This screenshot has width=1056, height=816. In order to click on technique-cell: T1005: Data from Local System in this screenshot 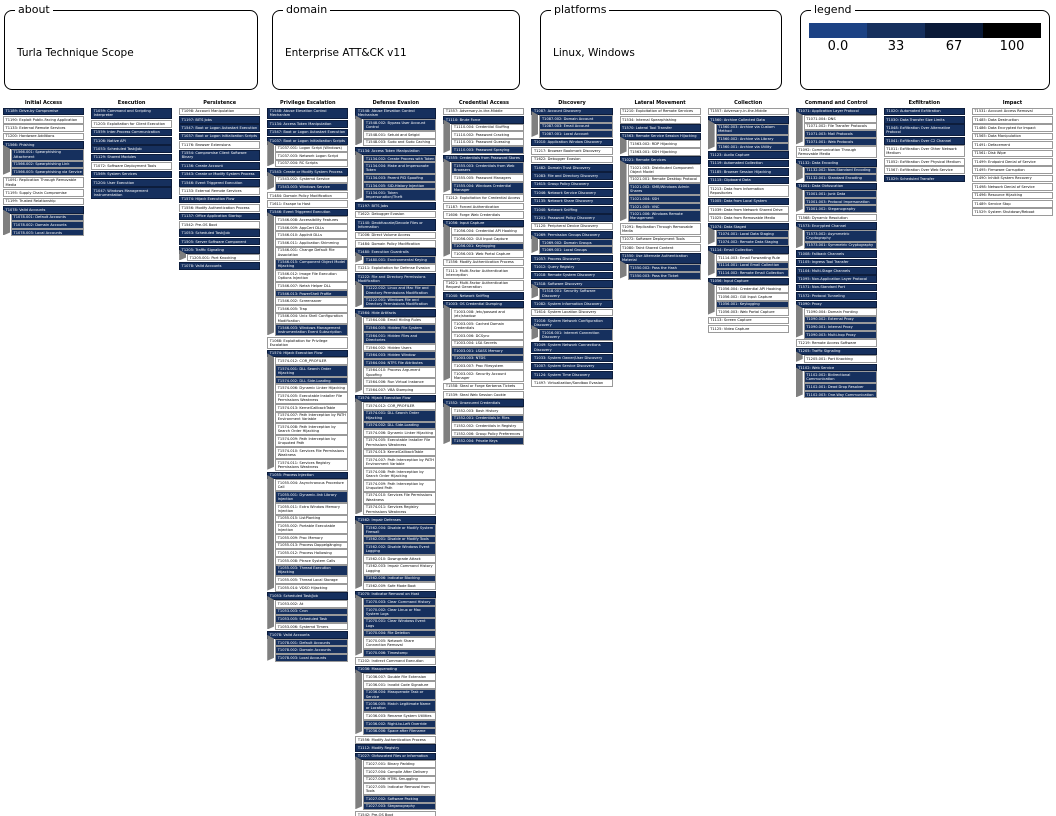, I will do `click(748, 201)`.